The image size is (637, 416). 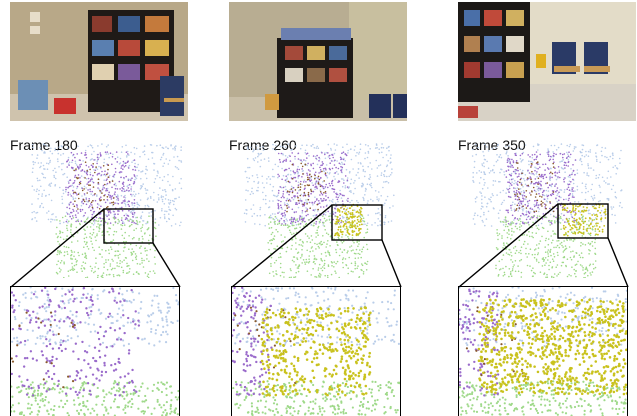 What do you see at coordinates (492, 145) in the screenshot?
I see `frame-label: Frame 350` at bounding box center [492, 145].